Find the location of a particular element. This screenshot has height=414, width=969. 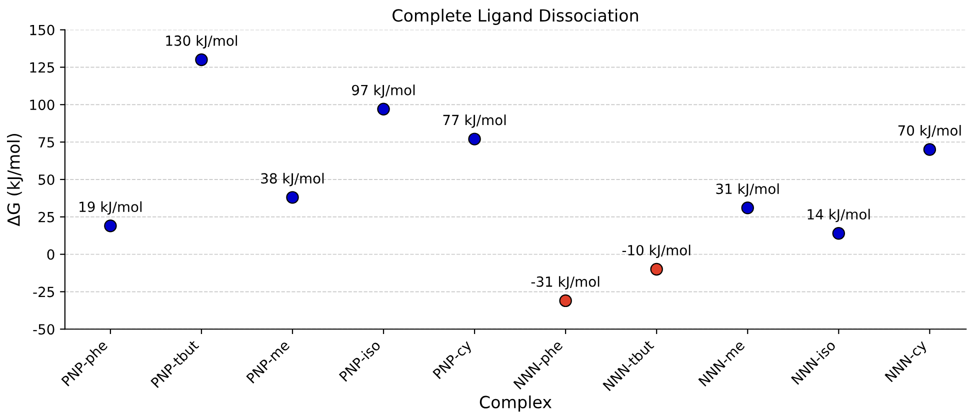

y-tick-label: -25 is located at coordinates (43, 292).